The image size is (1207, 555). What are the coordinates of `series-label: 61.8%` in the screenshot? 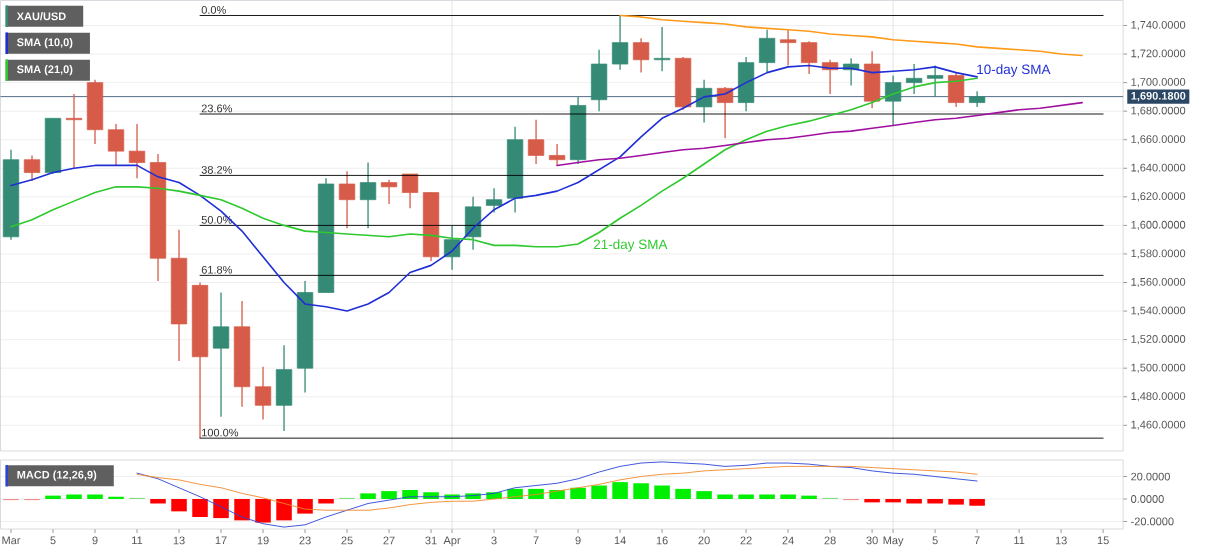 It's located at (217, 269).